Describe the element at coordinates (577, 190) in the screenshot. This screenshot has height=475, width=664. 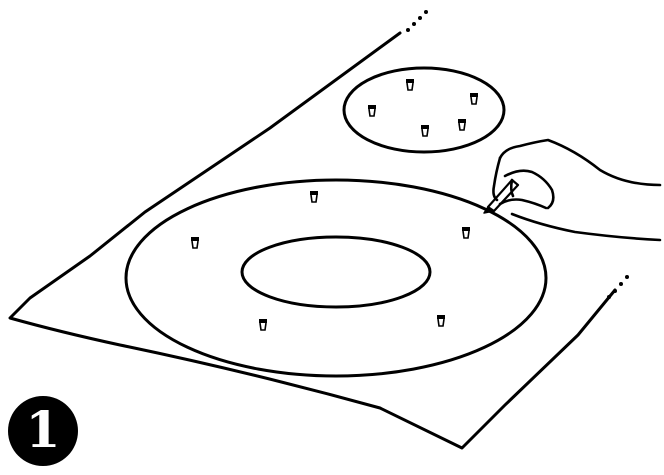
I see `hand-icon` at that location.